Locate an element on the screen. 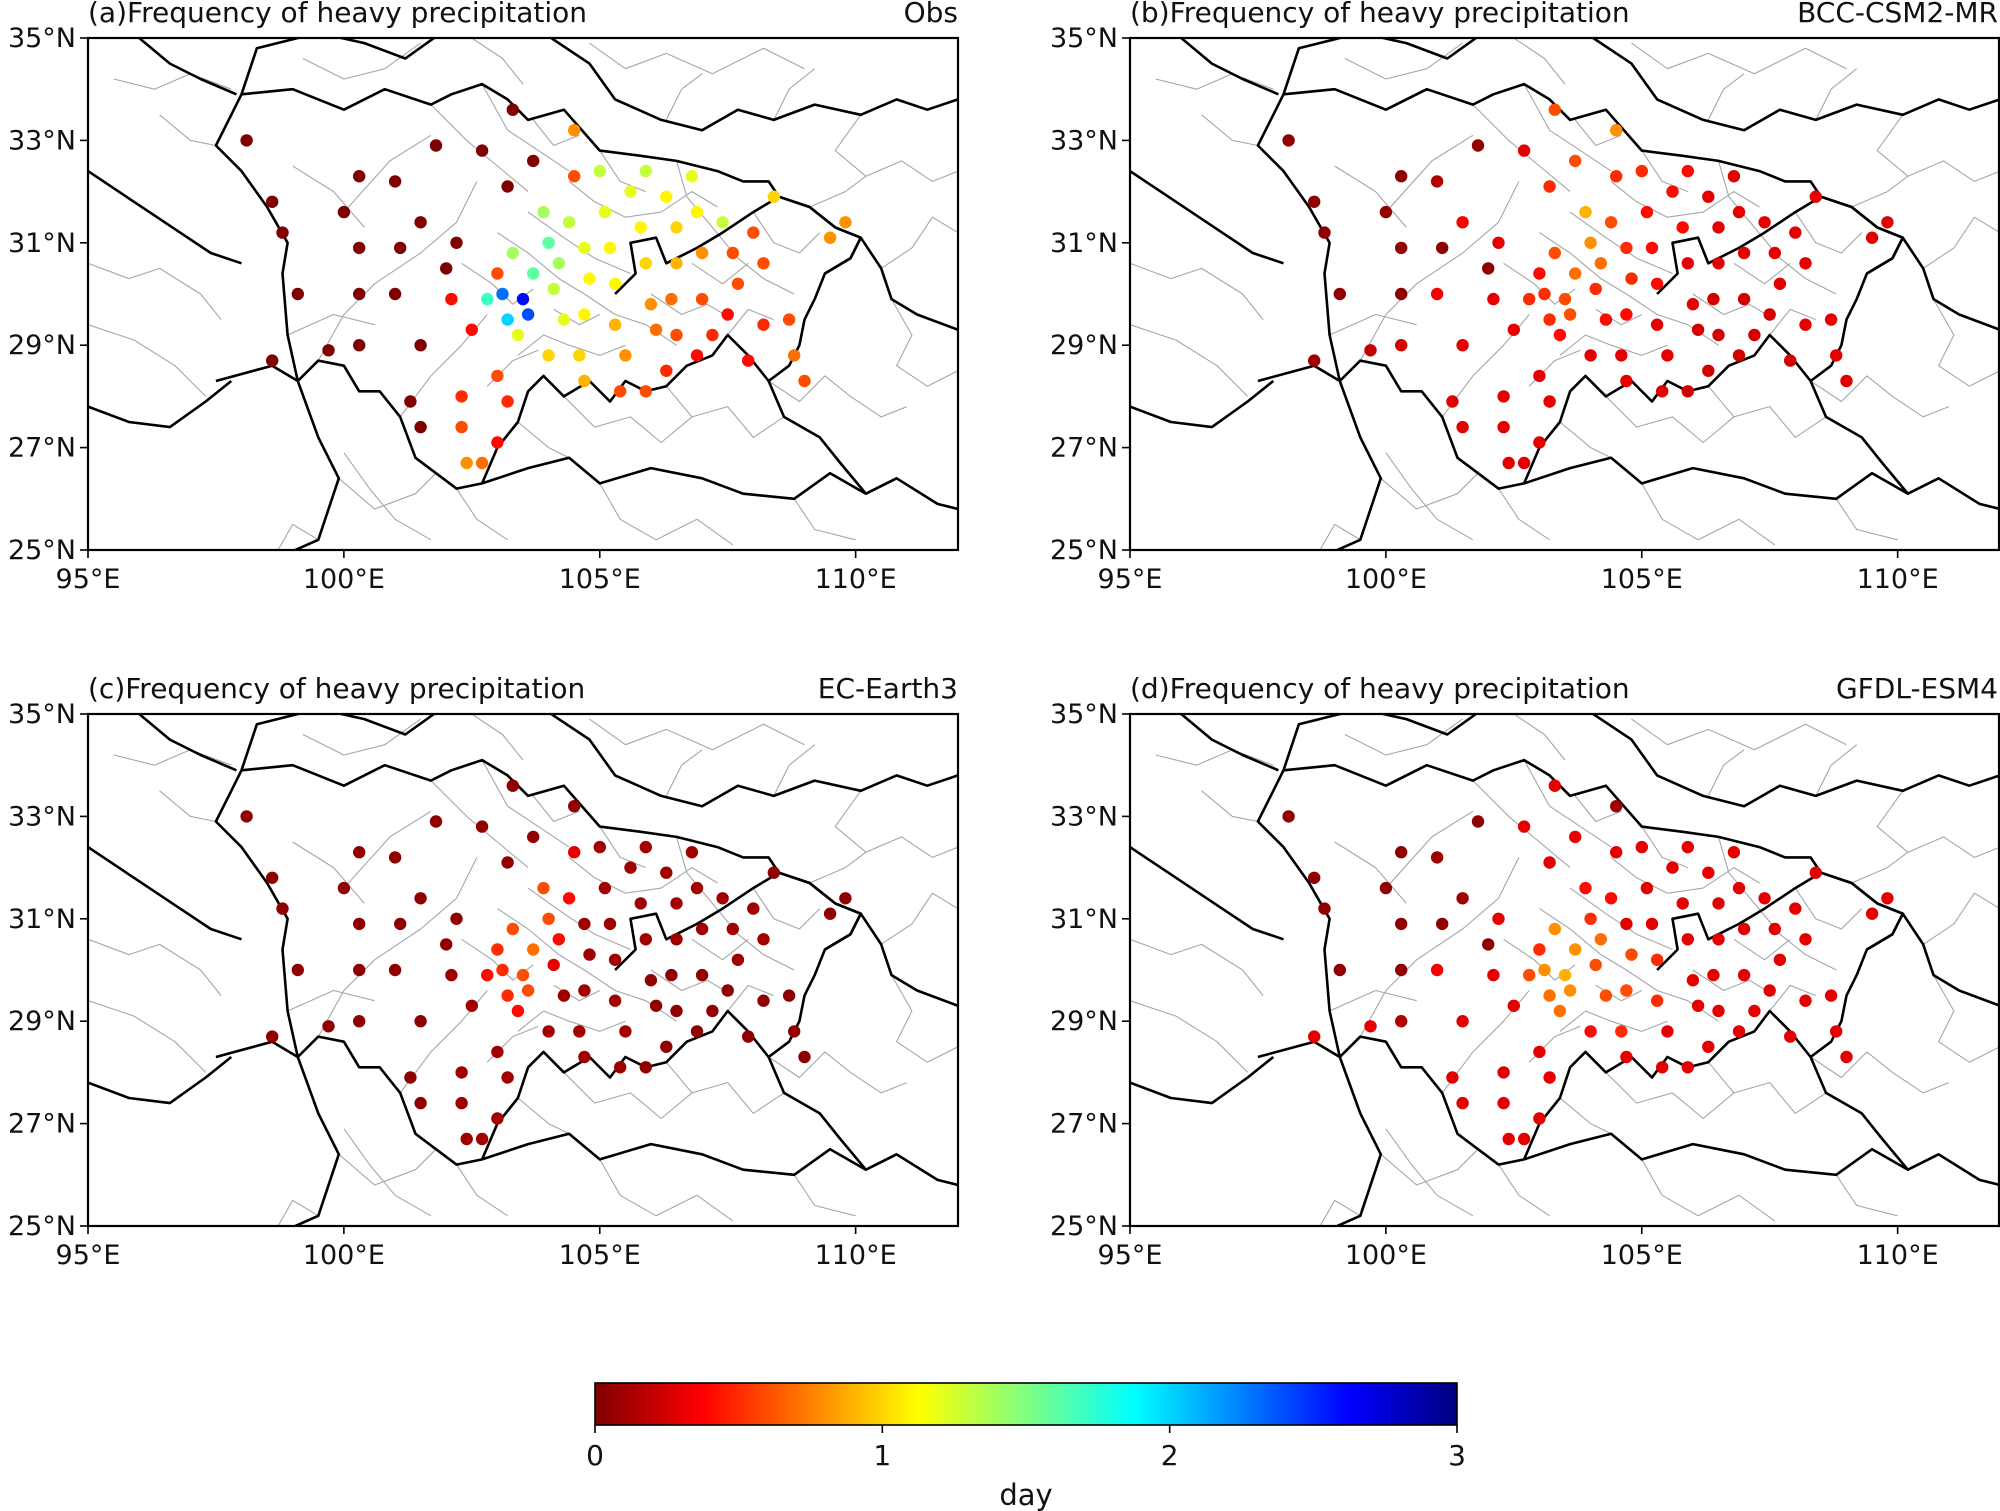 Image resolution: width=2000 pixels, height=1511 pixels. panel-a-map is located at coordinates (523, 294).